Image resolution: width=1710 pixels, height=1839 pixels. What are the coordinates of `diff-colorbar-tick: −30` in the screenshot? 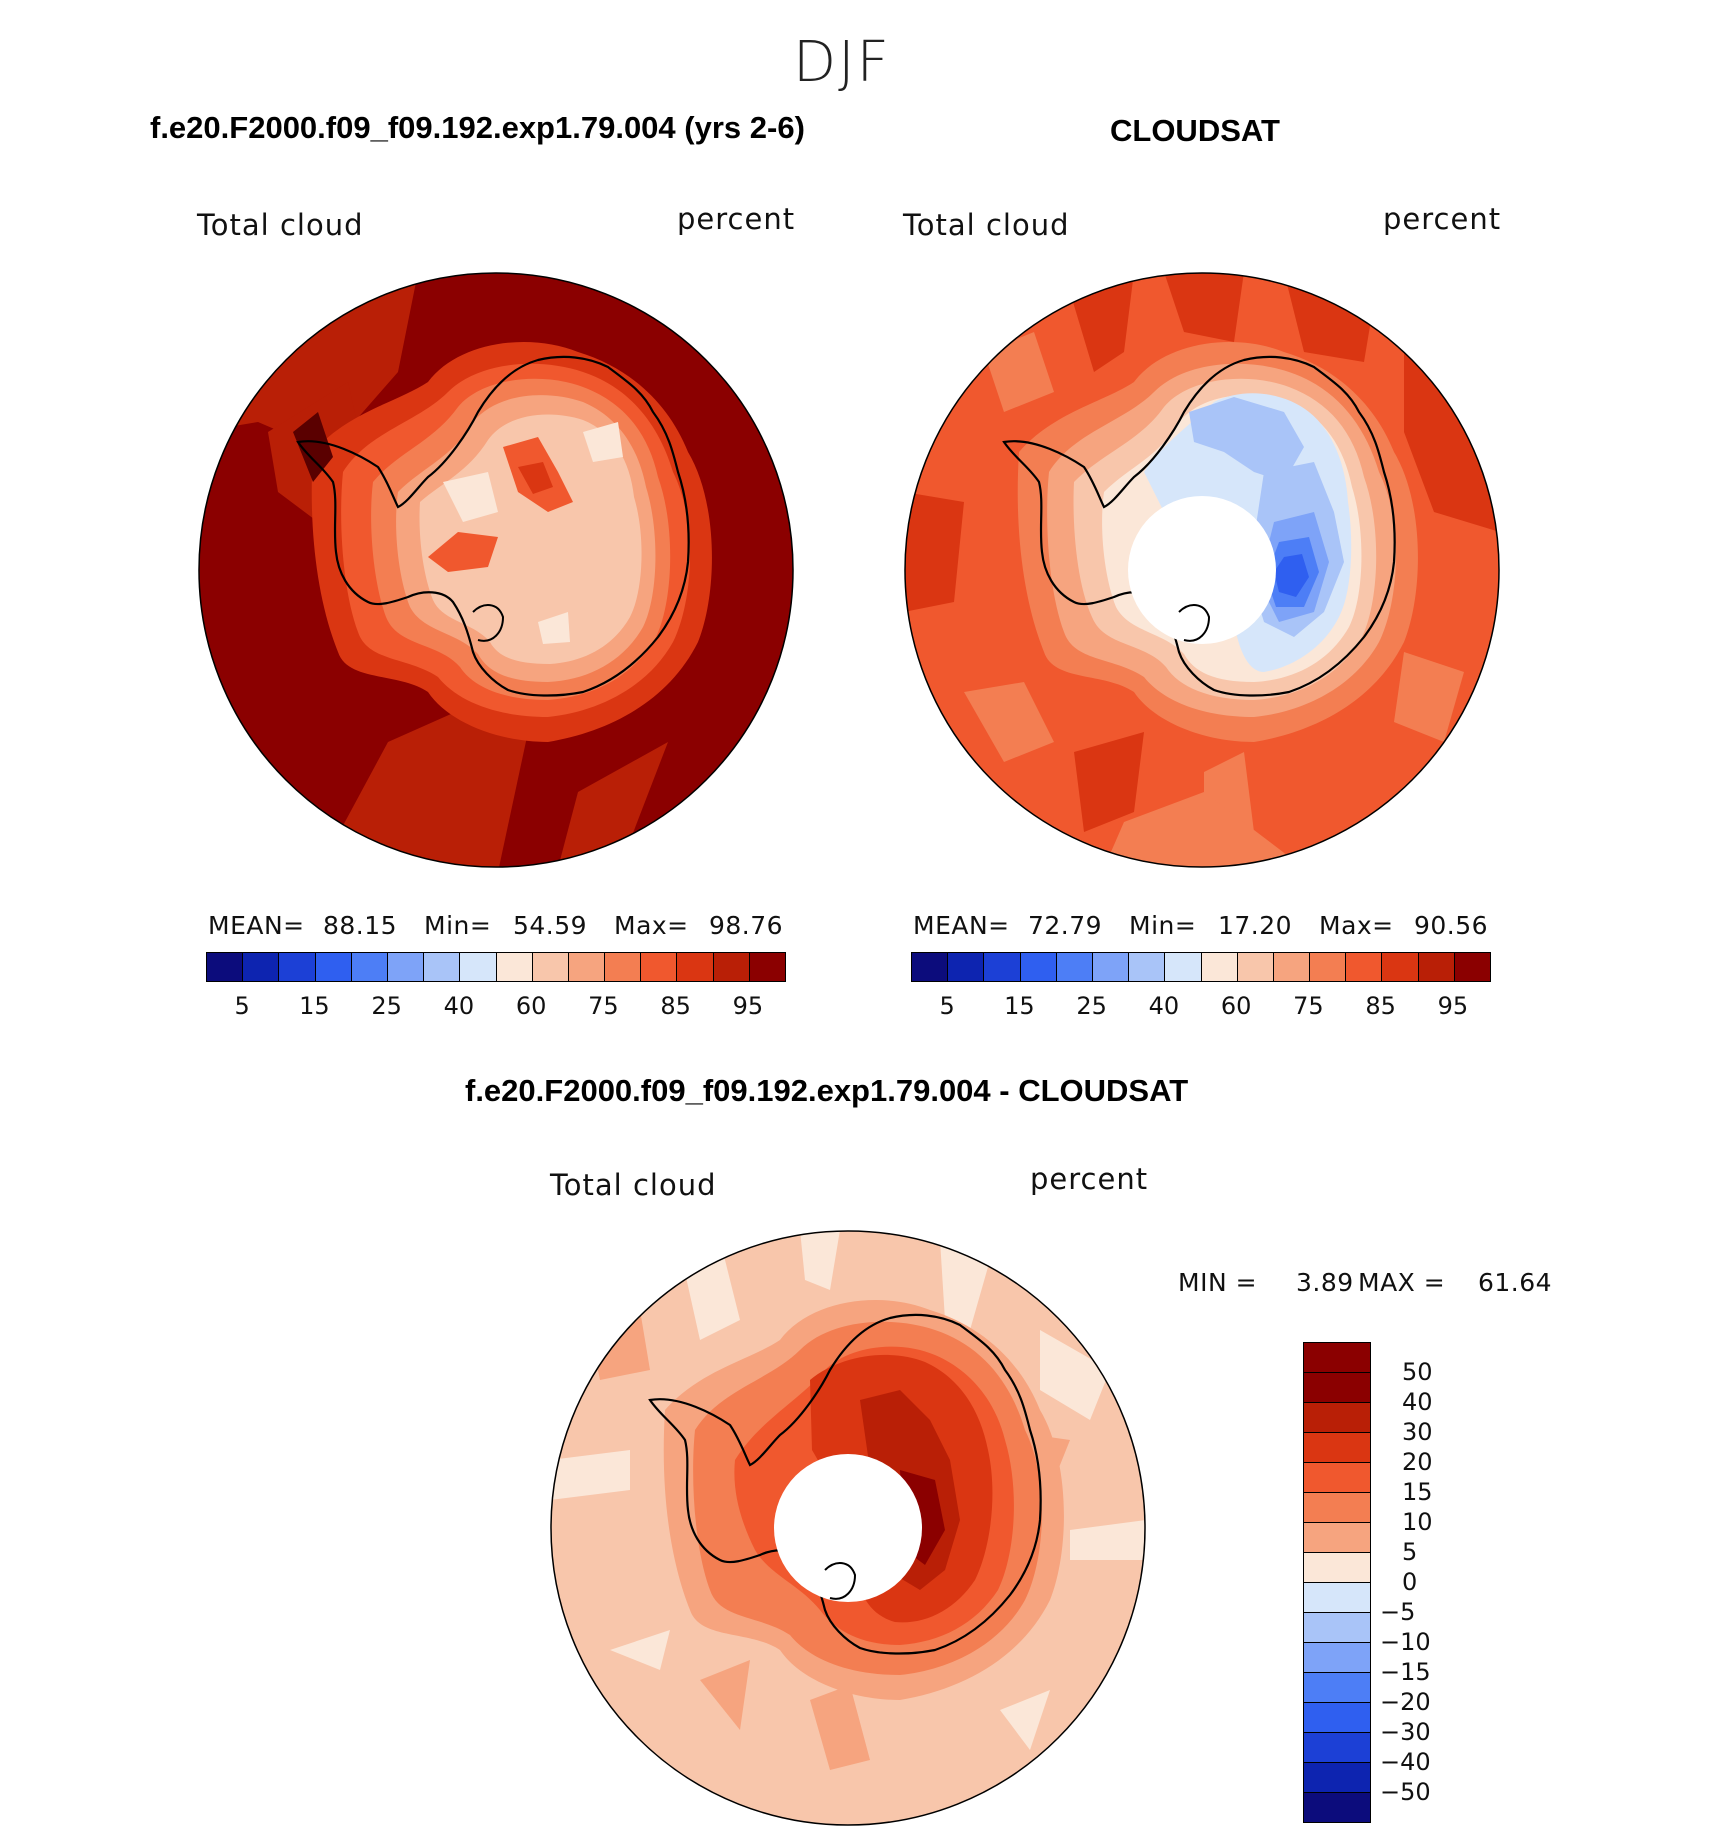 It's located at (1405, 1732).